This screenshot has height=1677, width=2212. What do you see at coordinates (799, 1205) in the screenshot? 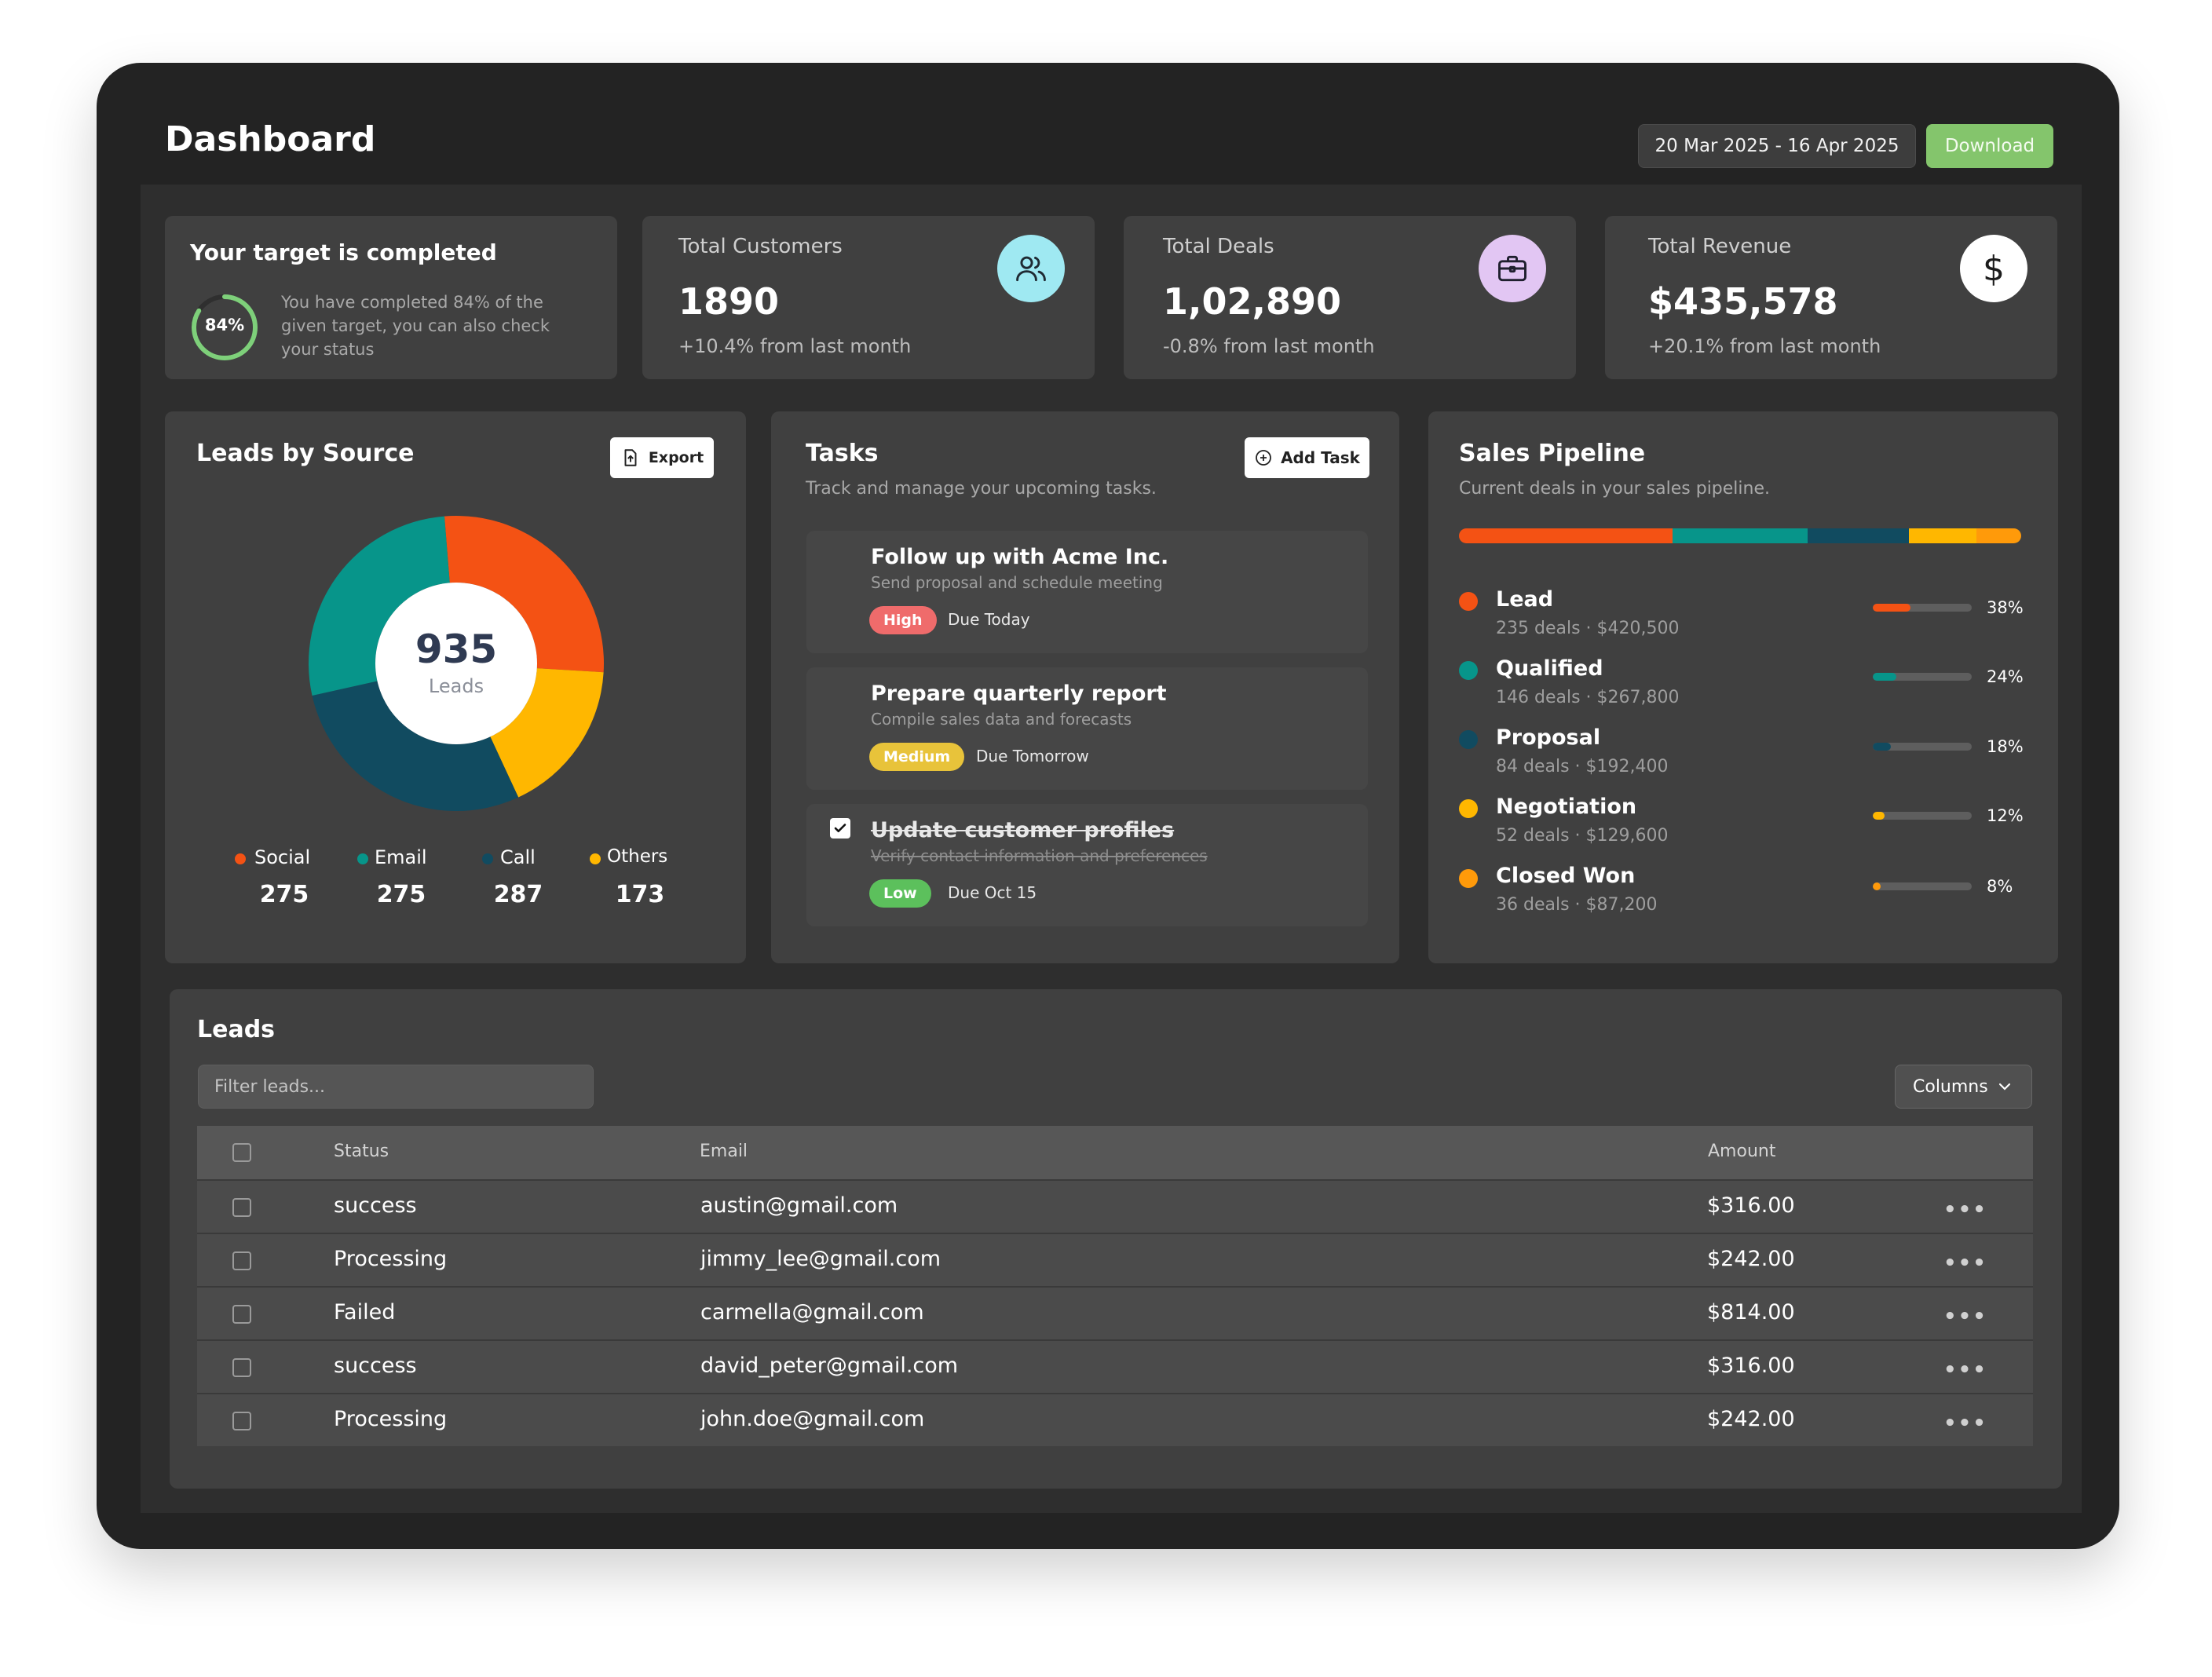
I see `row-email: austin@gmail.com` at bounding box center [799, 1205].